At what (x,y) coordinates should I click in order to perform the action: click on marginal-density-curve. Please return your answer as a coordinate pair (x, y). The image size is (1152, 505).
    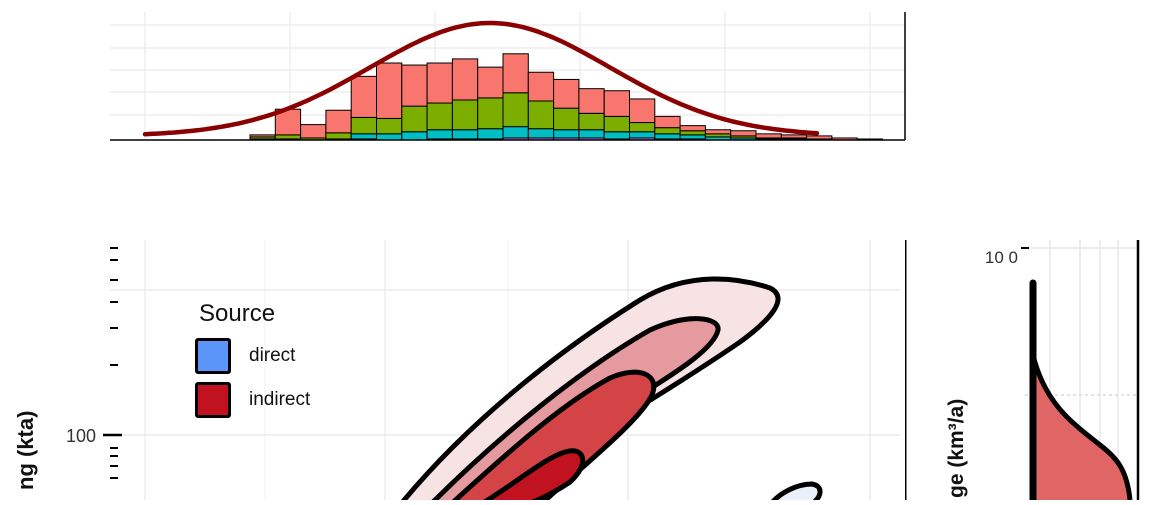
    Looking at the image, I should click on (1081, 427).